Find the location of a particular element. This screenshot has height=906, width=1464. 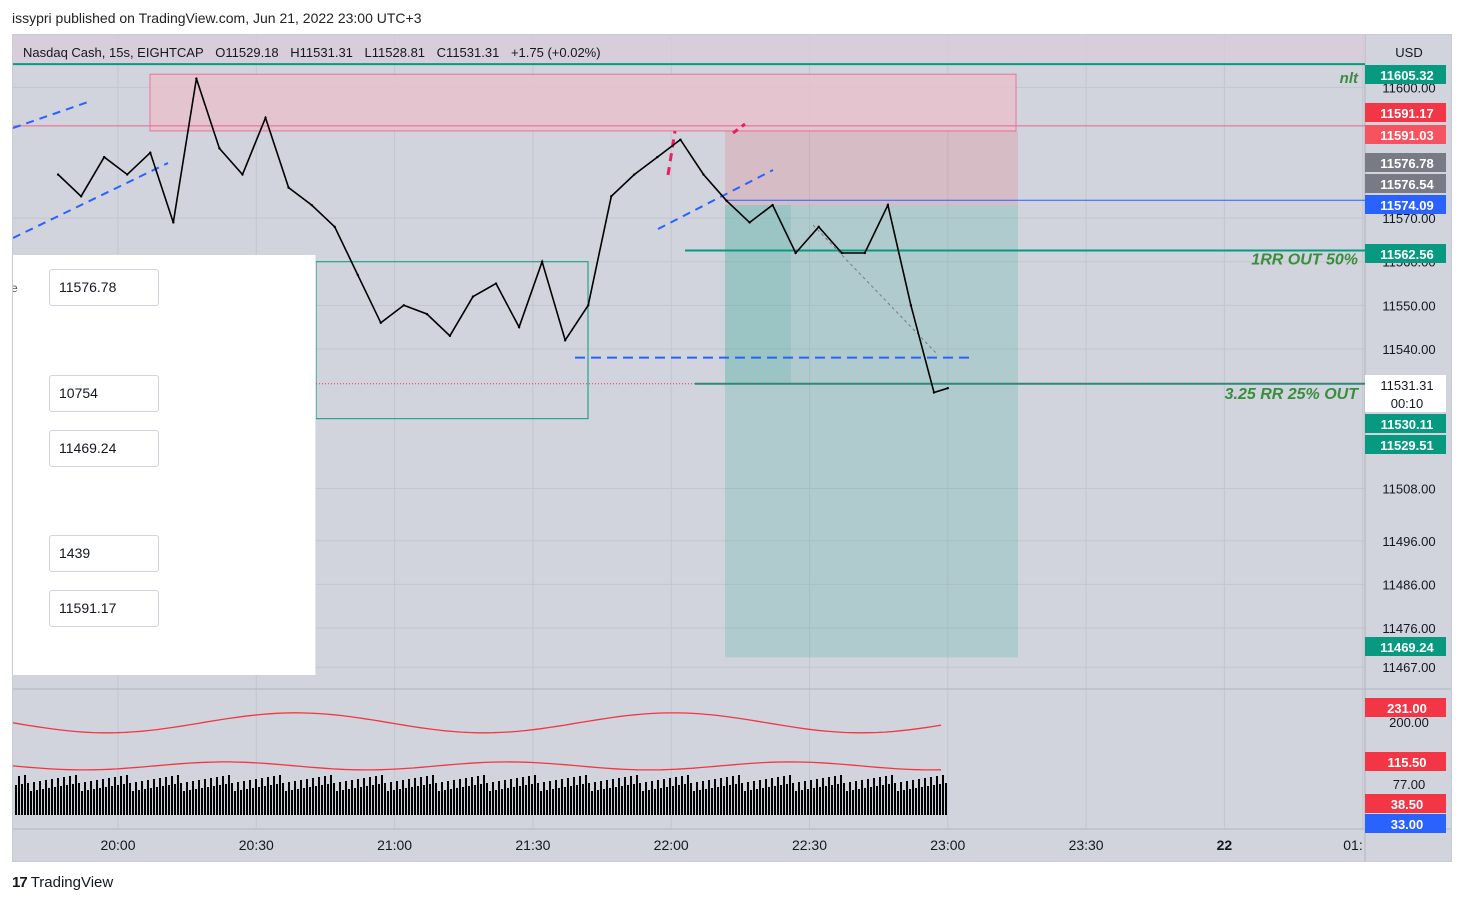

price-label-text: 11574.09 is located at coordinates (1407, 205).